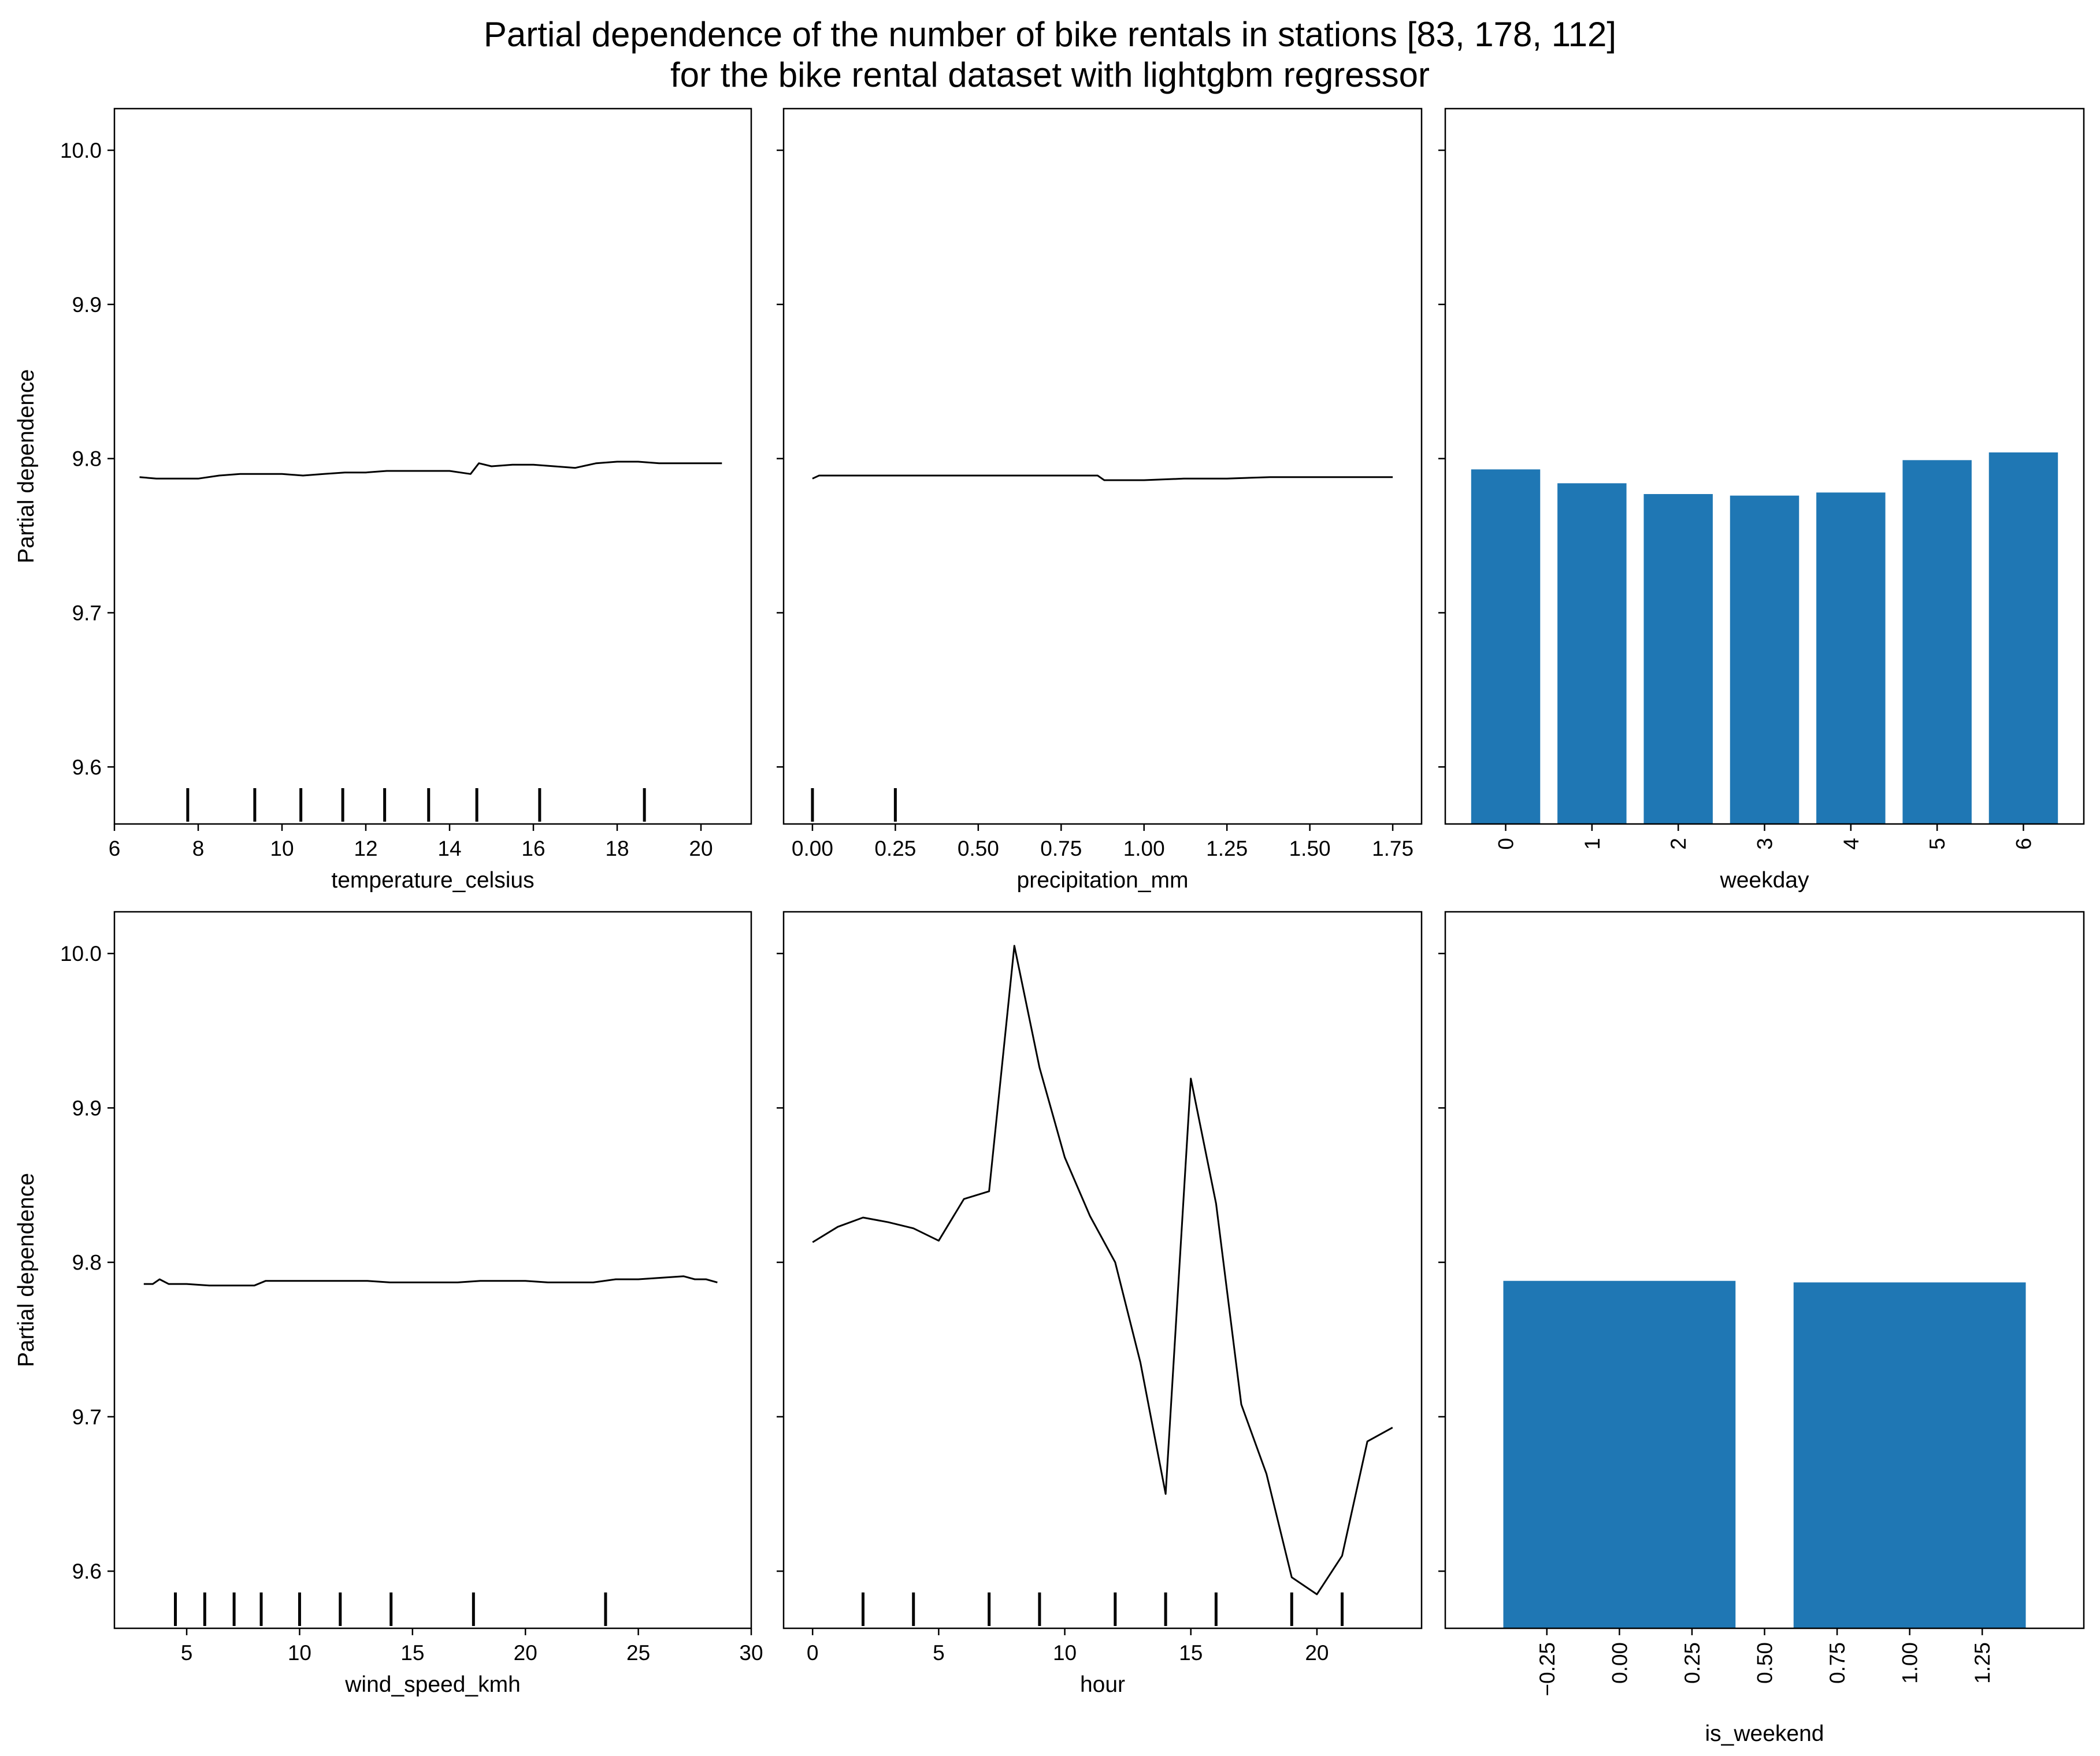 This screenshot has height=1756, width=2100. Describe the element at coordinates (617, 848) in the screenshot. I see `x-tick-label: 18` at that location.